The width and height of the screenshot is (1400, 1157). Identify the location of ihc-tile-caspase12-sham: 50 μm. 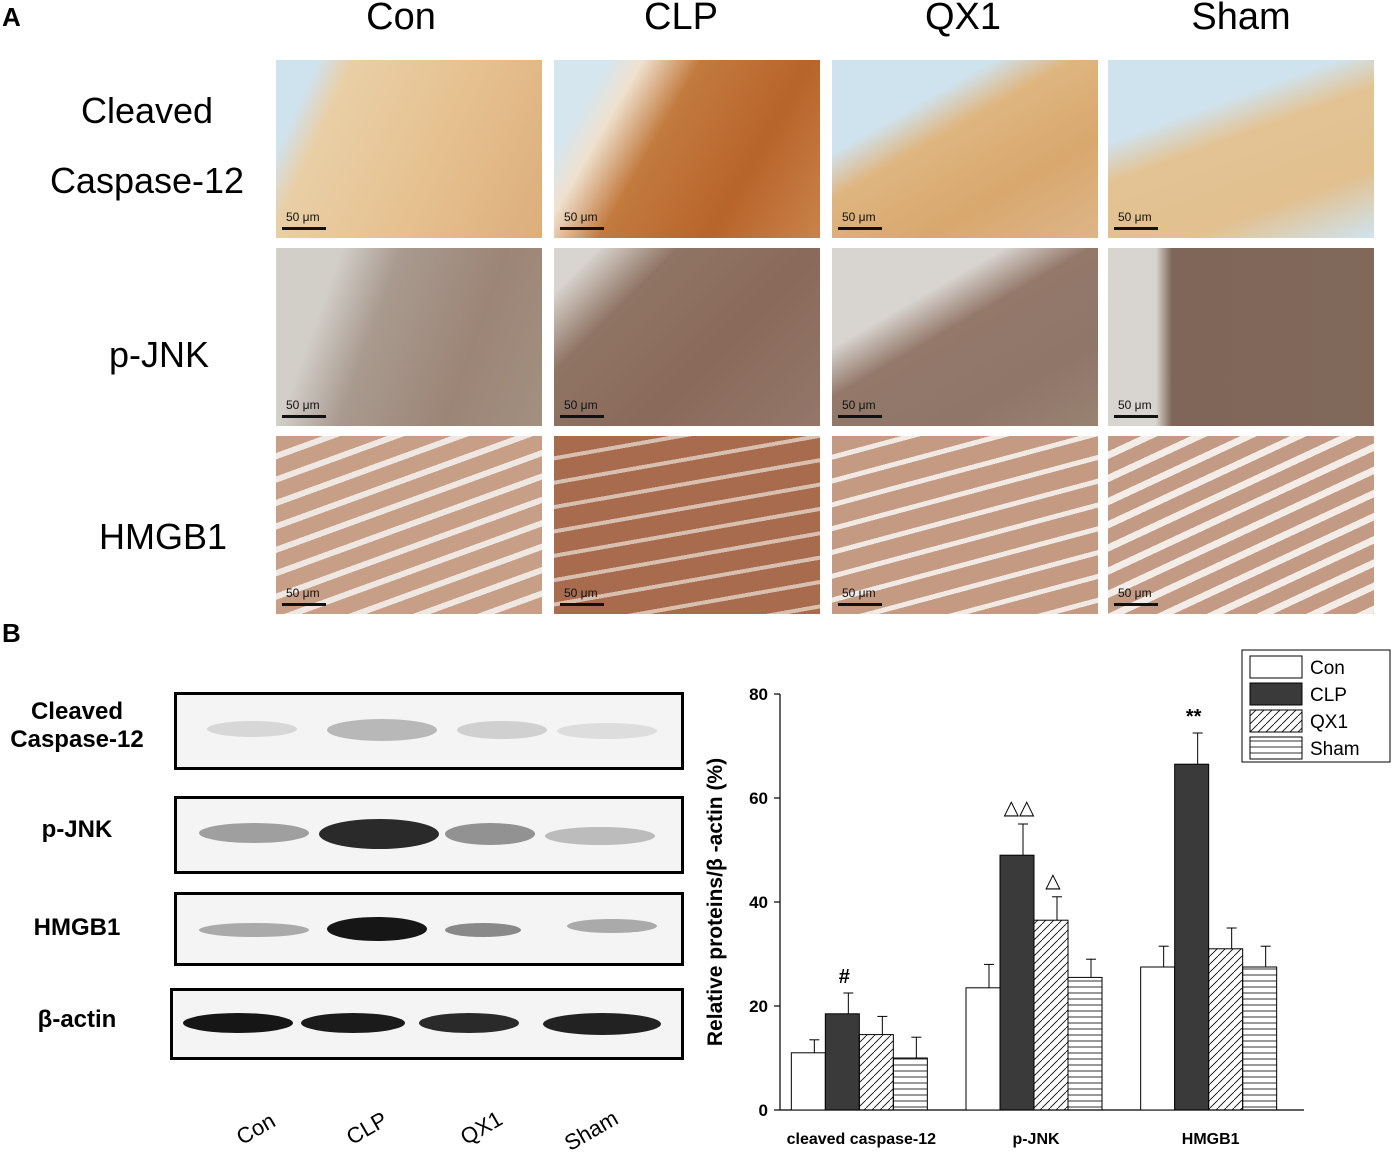
(1241, 149).